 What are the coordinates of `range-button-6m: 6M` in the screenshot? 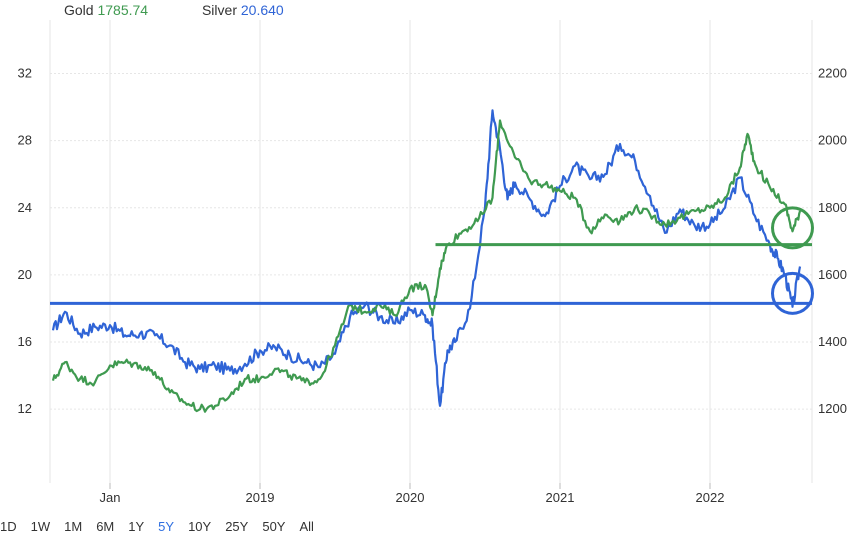 It's located at (105, 526).